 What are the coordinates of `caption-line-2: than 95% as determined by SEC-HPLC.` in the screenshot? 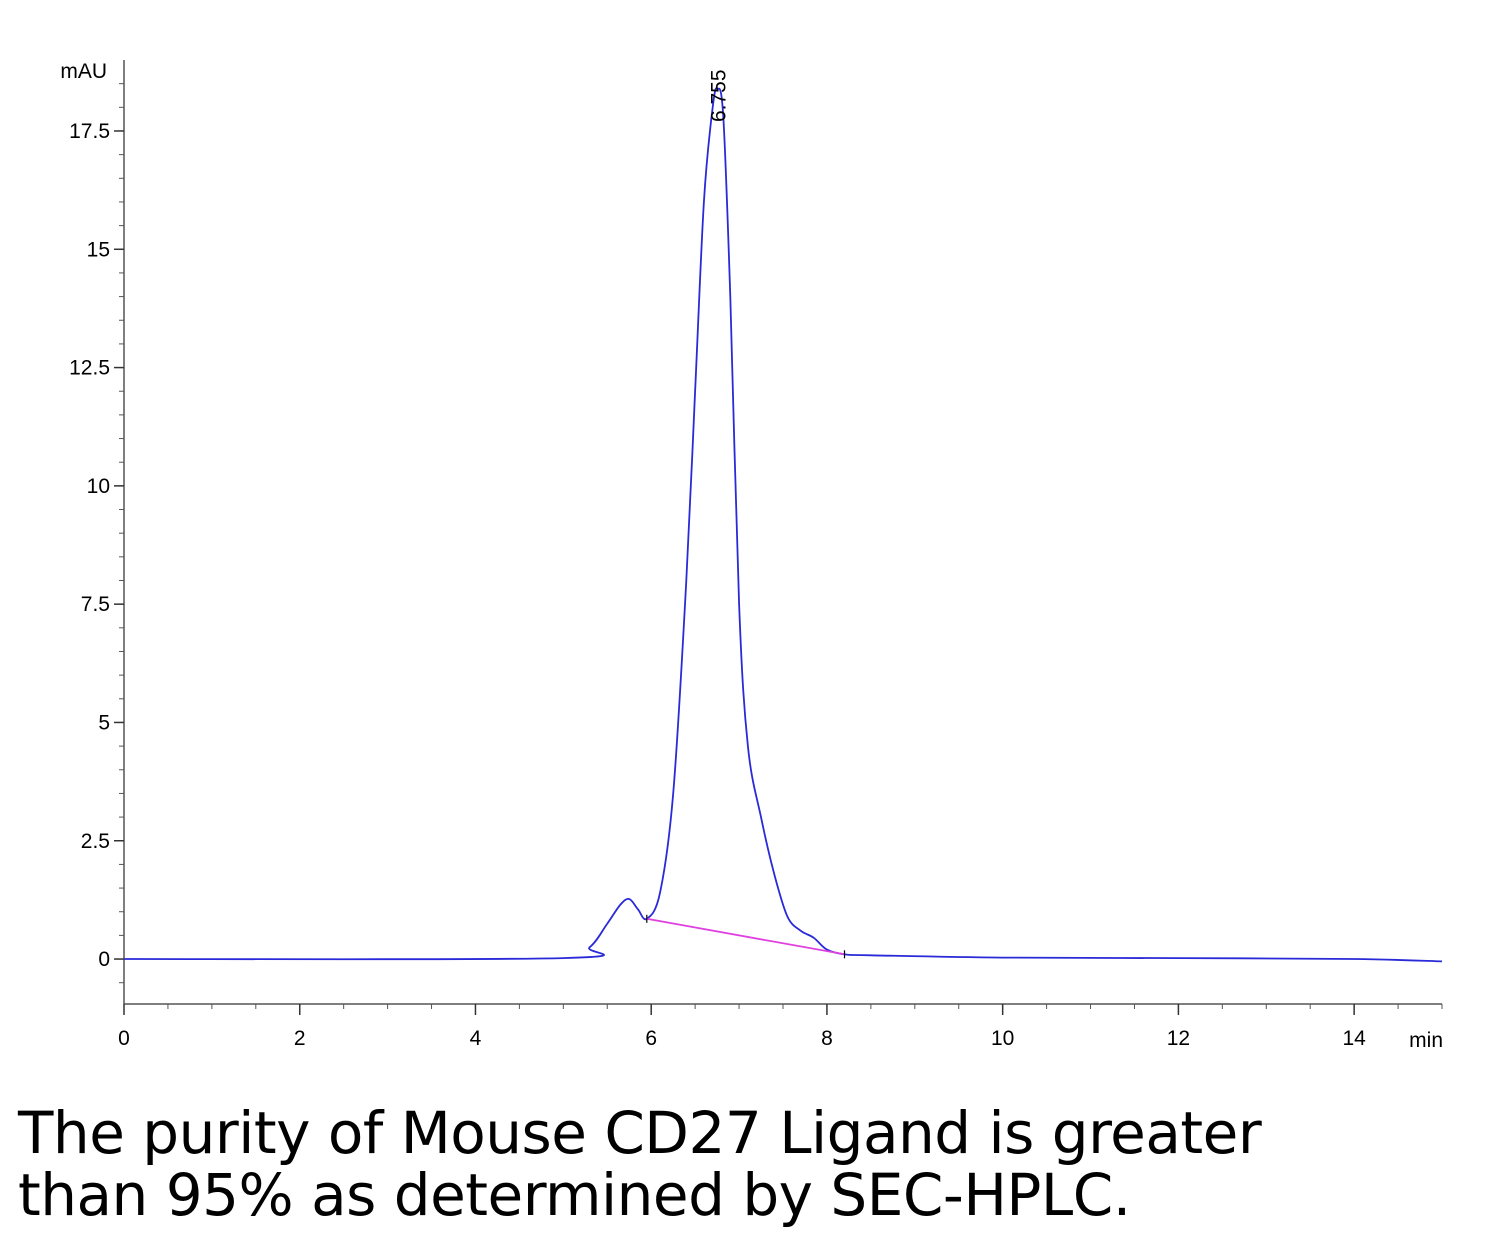 It's located at (574, 1195).